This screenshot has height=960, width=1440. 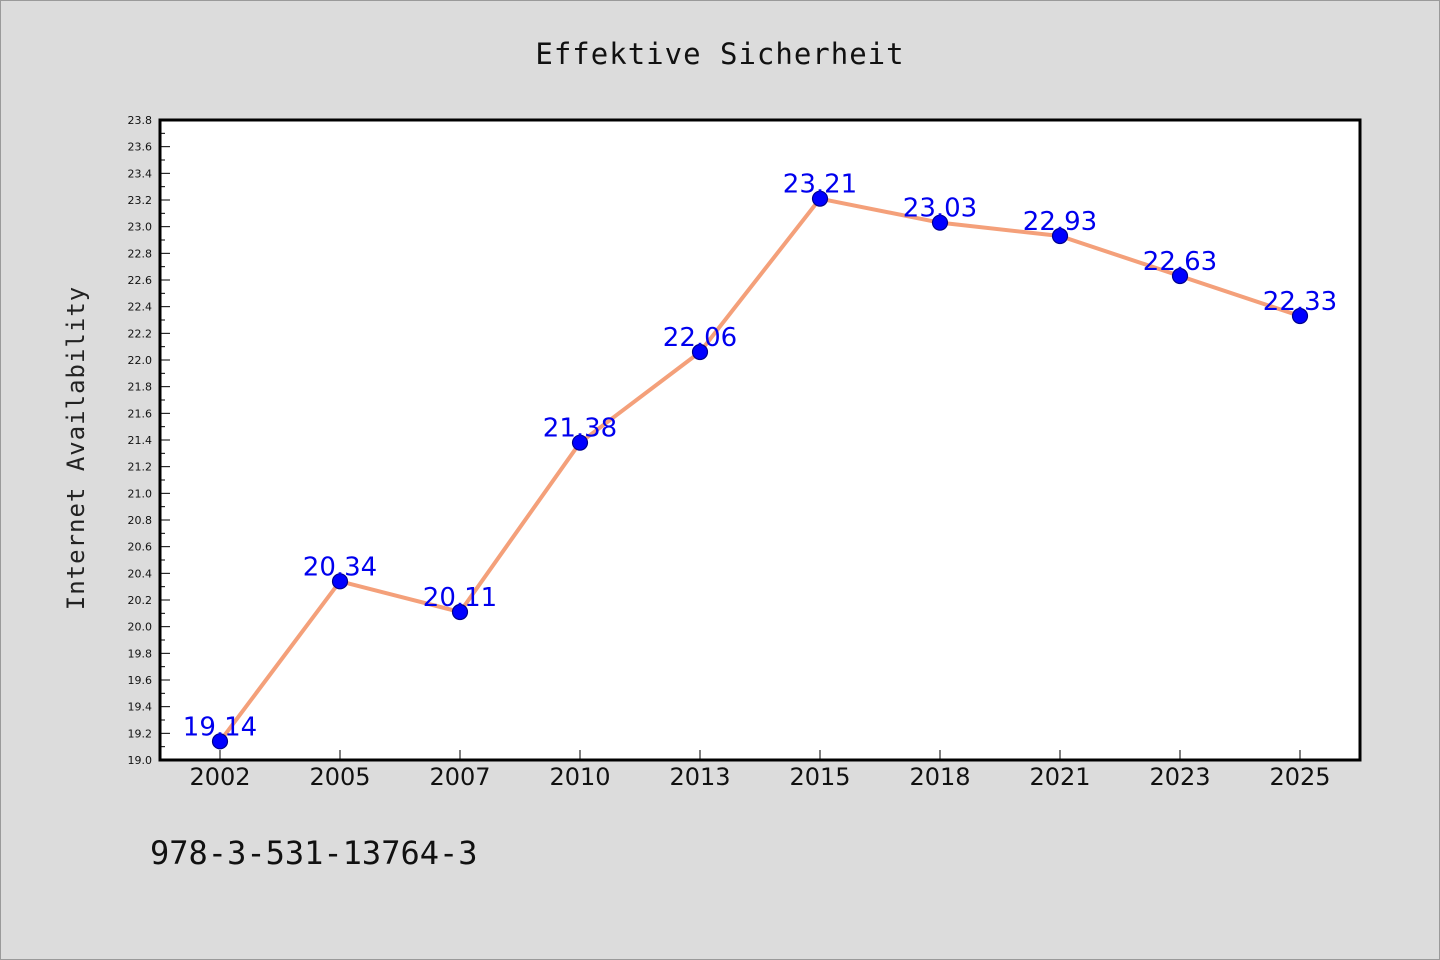 What do you see at coordinates (719, 54) in the screenshot?
I see `chart-title: Effektive Sicherheit` at bounding box center [719, 54].